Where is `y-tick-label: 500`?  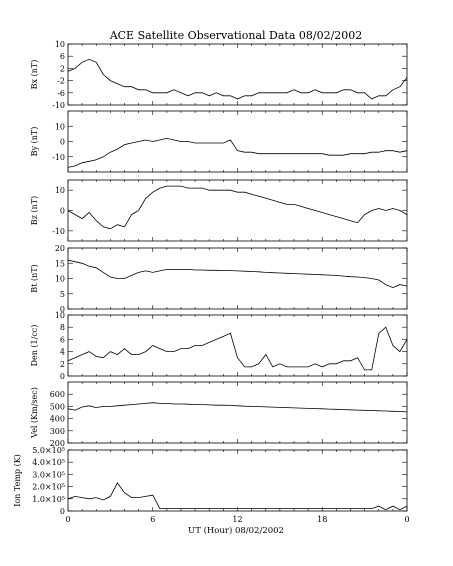 y-tick-label: 500 is located at coordinates (57, 406).